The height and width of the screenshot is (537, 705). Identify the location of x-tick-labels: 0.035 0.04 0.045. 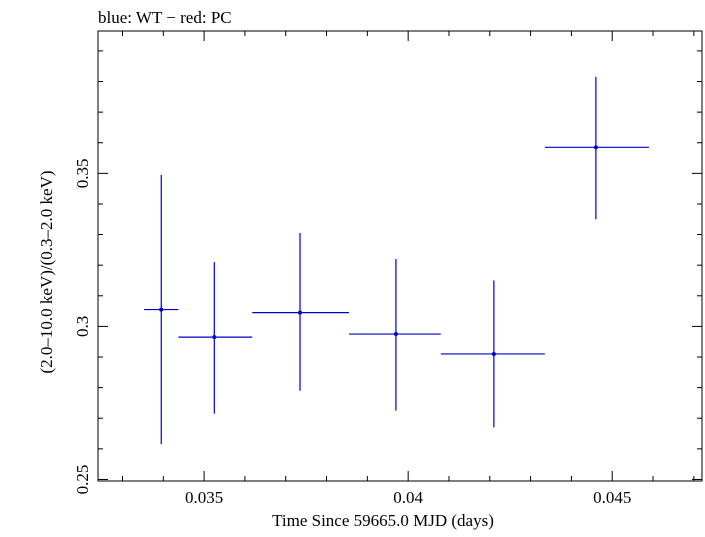
(408, 497).